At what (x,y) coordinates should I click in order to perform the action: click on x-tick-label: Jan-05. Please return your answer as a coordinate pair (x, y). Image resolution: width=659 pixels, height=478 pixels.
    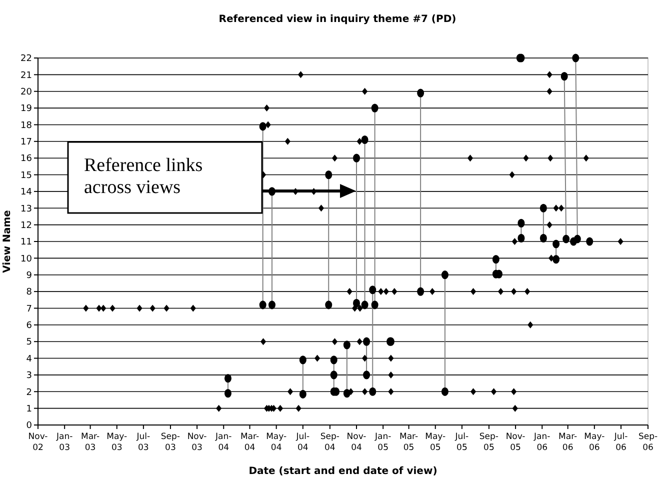
    Looking at the image, I should click on (383, 442).